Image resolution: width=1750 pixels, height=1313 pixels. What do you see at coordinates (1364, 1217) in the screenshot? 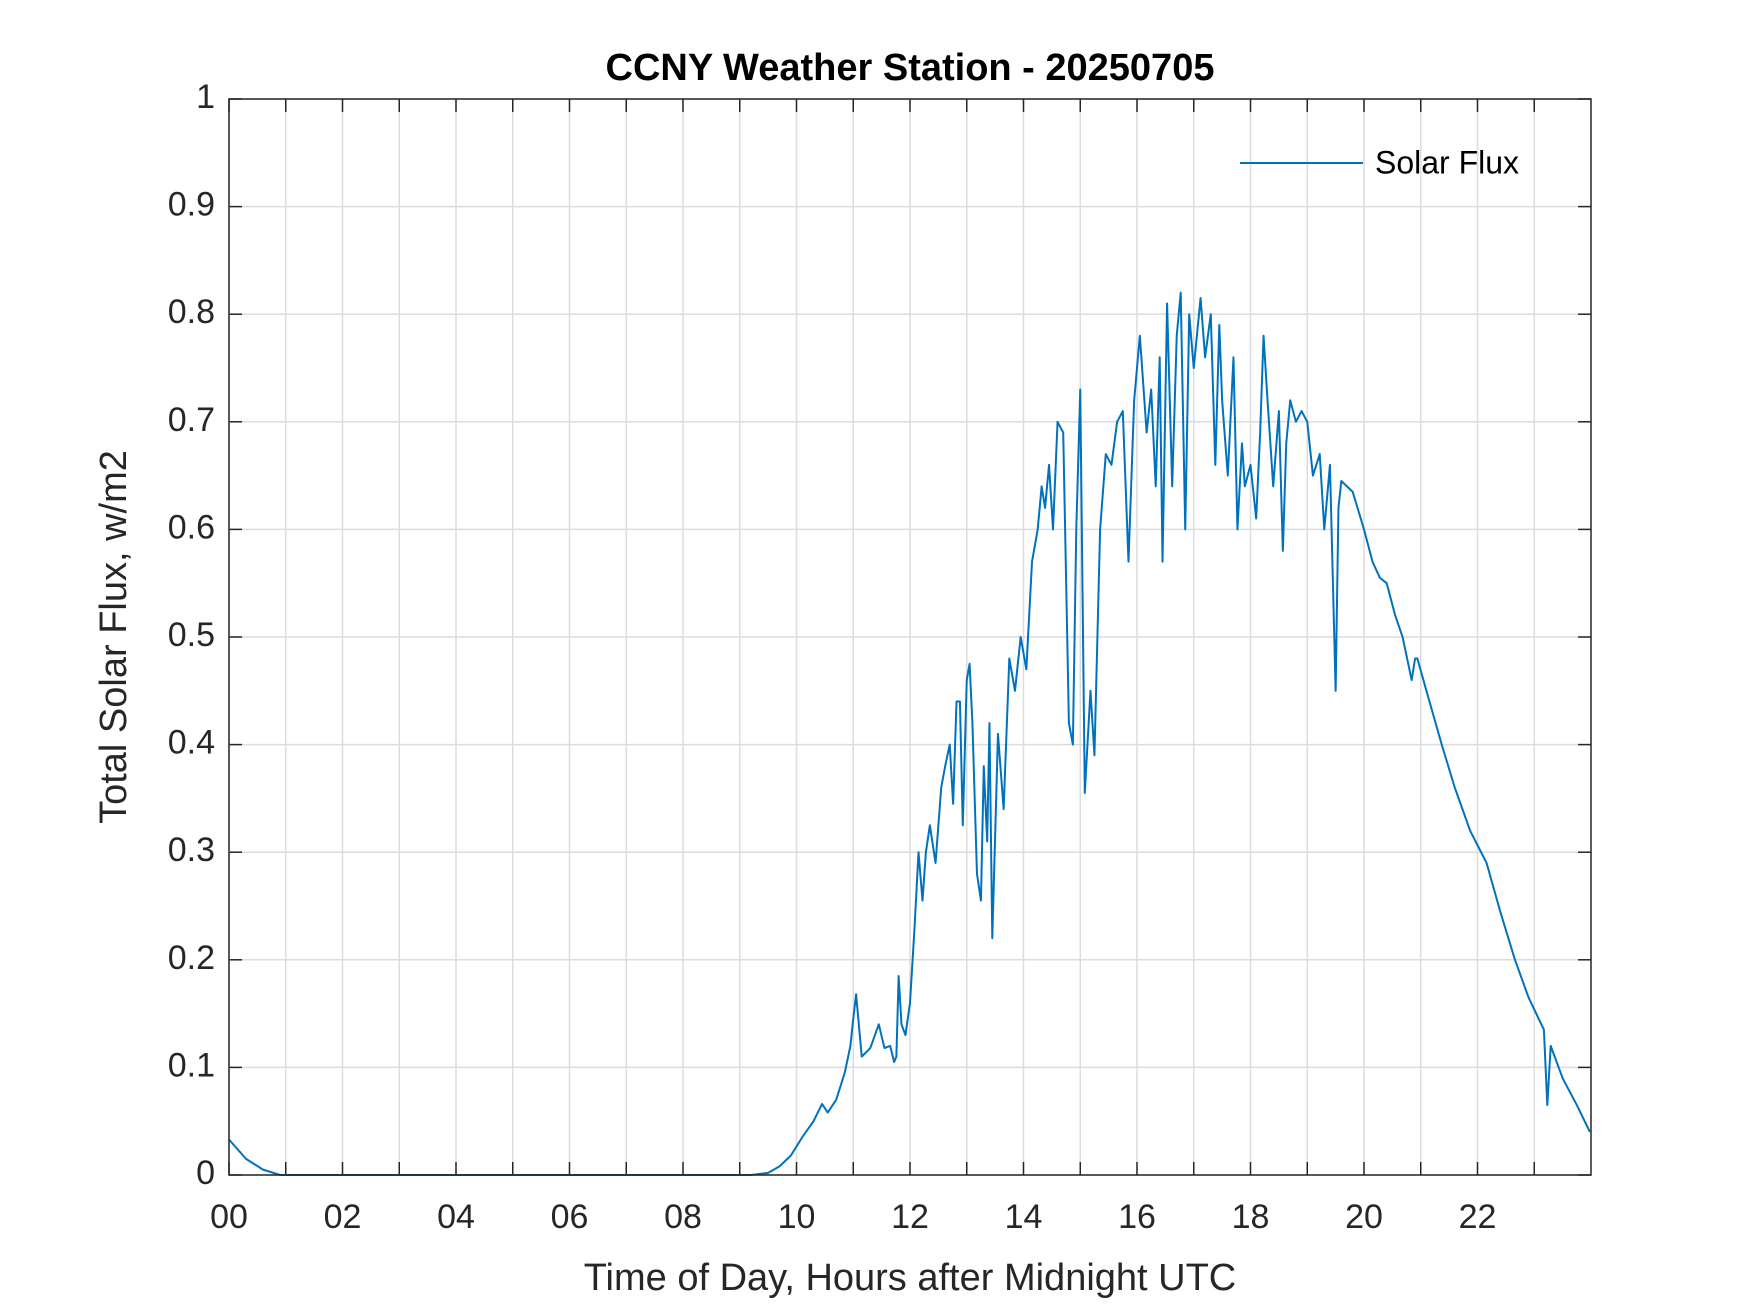
I see `x-tick-label: 20` at bounding box center [1364, 1217].